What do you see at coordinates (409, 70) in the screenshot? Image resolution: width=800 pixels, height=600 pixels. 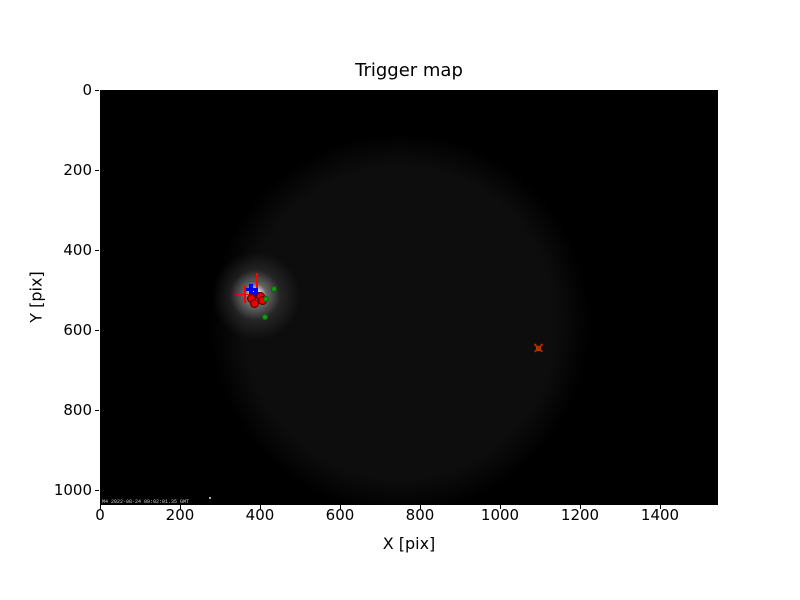 I see `chart-title: Trigger map` at bounding box center [409, 70].